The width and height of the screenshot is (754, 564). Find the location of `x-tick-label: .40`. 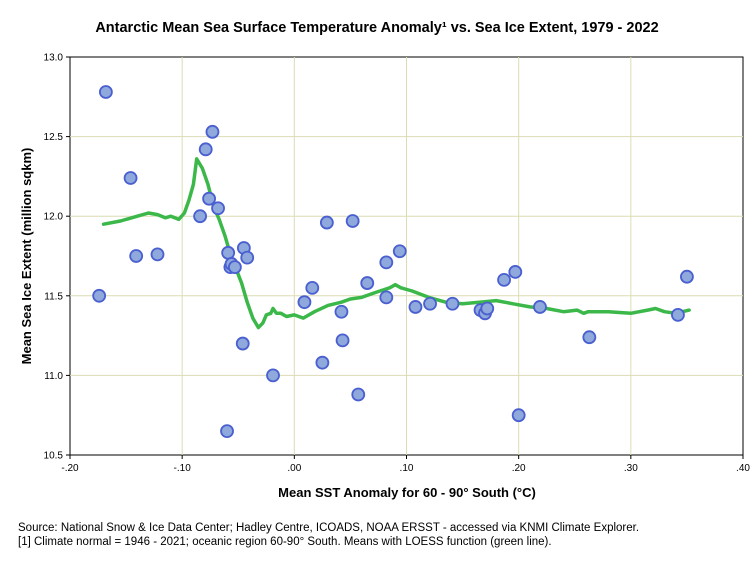

x-tick-label: .40 is located at coordinates (743, 468).